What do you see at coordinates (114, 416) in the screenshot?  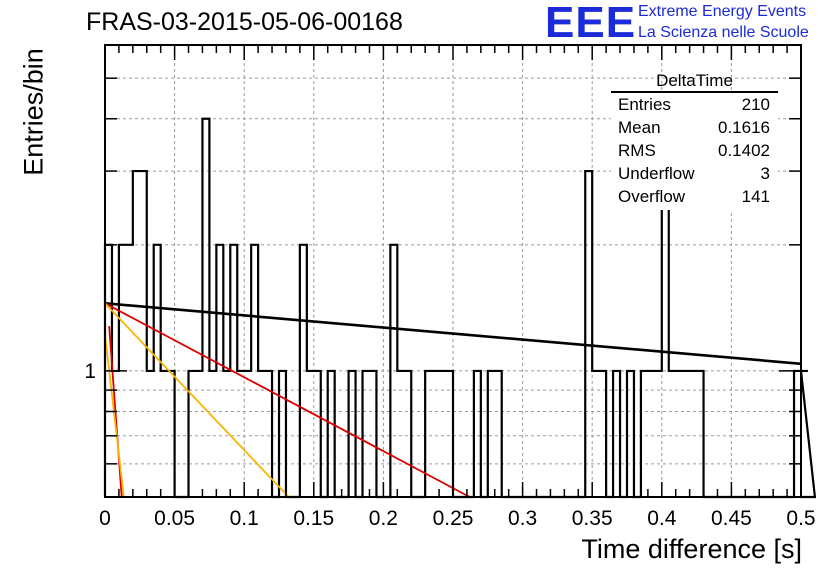 I see `fit-line-orange-steep` at bounding box center [114, 416].